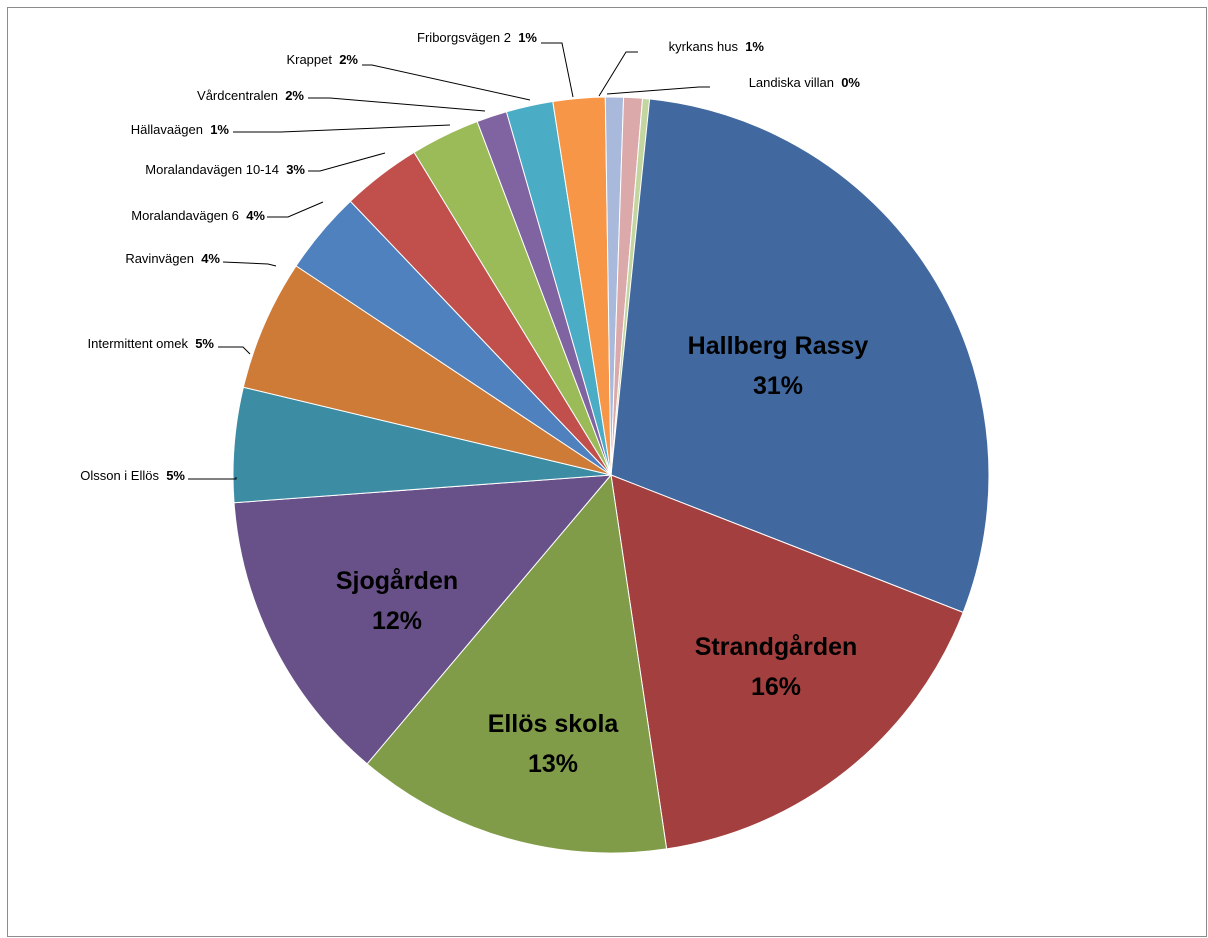  I want to click on slice-label-kyrkans-hus: kyrkans hus 1%, so click(717, 46).